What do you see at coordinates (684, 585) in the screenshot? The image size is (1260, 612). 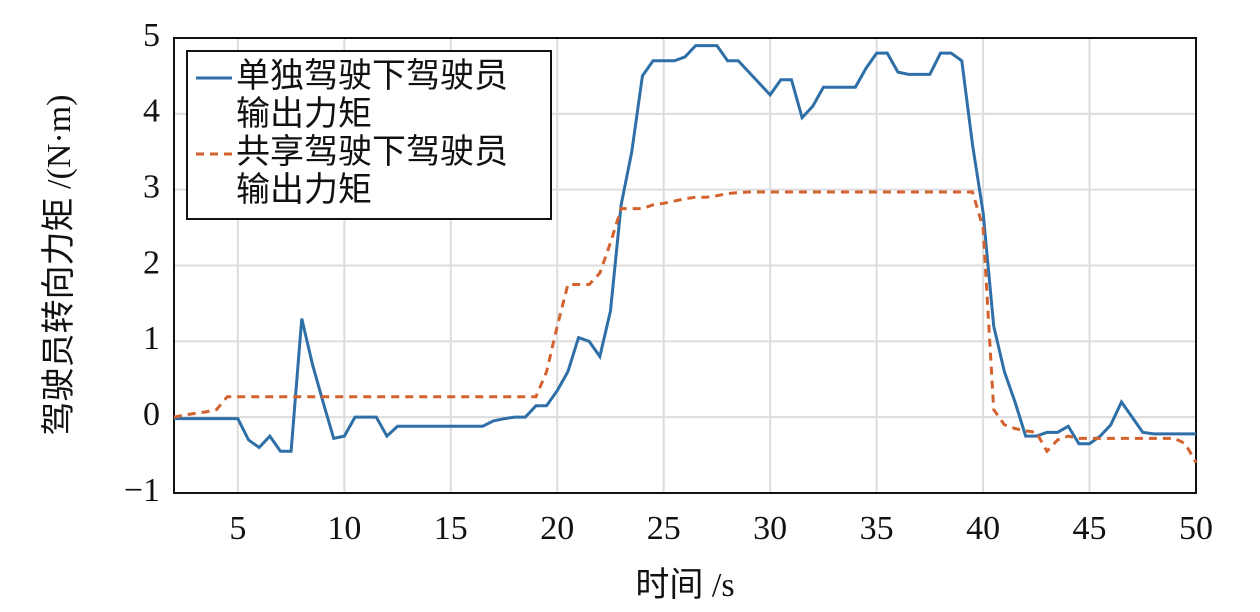 I see `x-axis-label: 时间 /s` at bounding box center [684, 585].